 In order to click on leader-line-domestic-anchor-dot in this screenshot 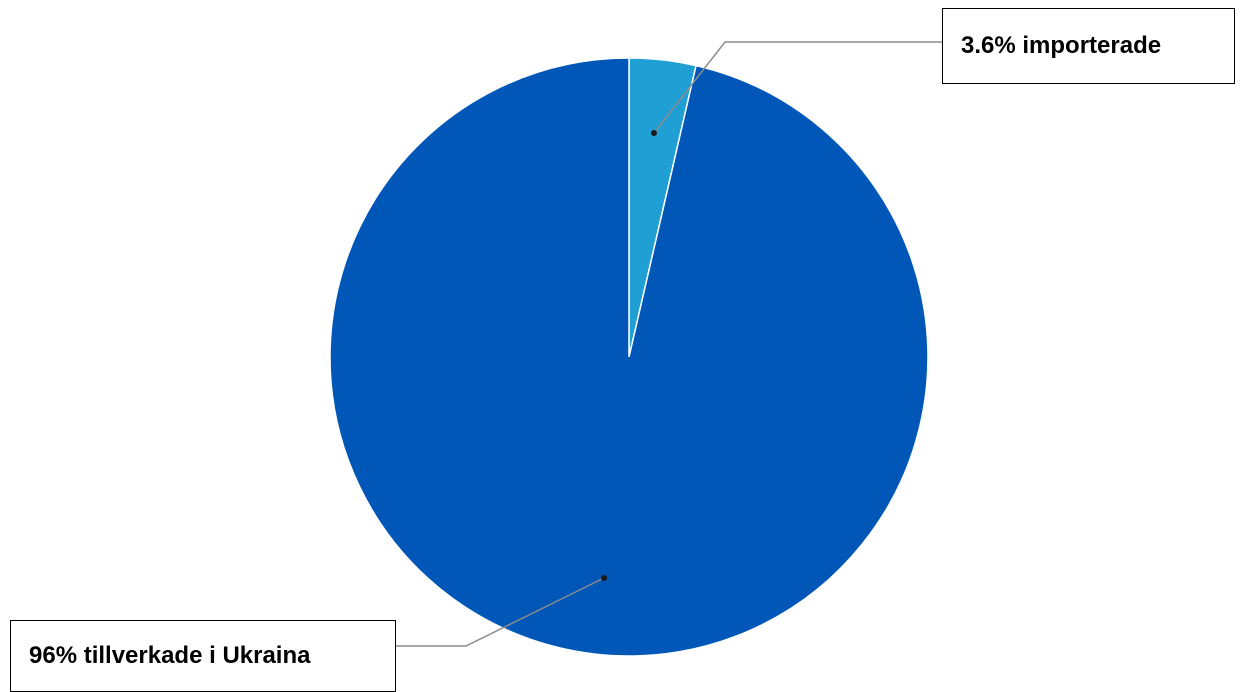, I will do `click(604, 578)`.